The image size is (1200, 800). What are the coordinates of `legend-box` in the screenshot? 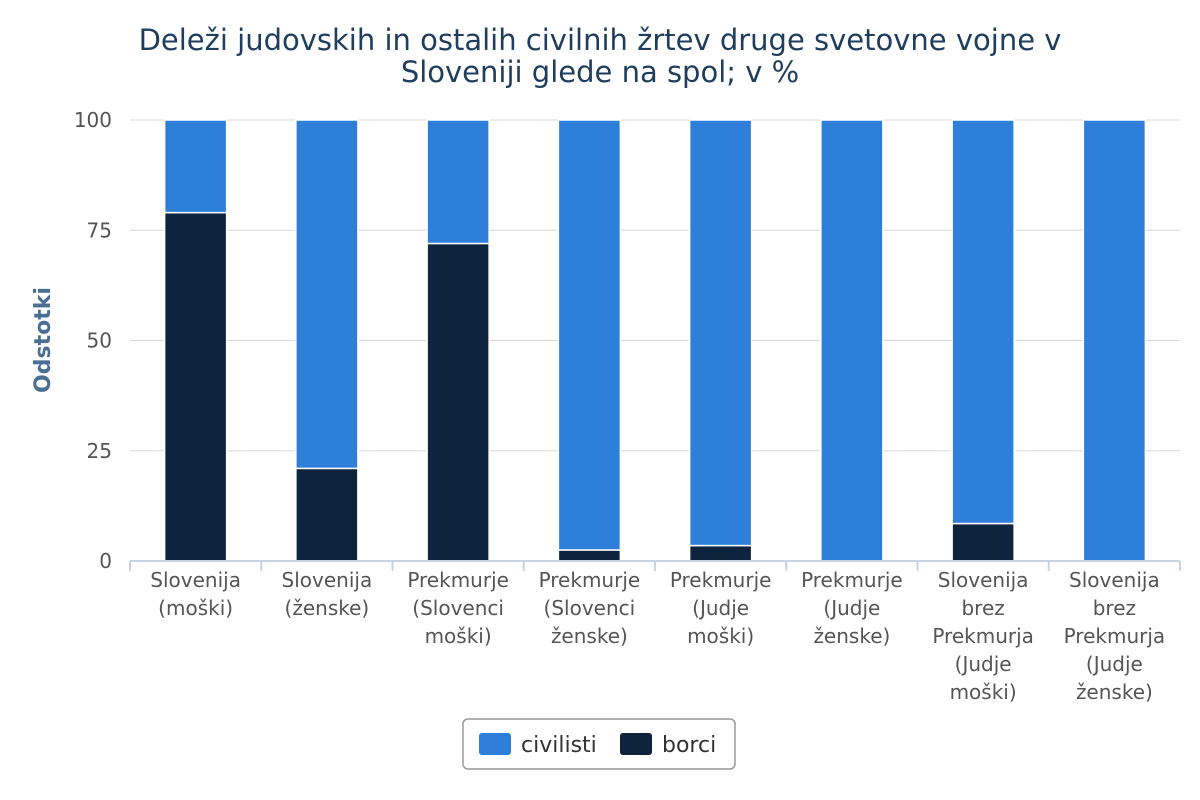 It's located at (599, 744).